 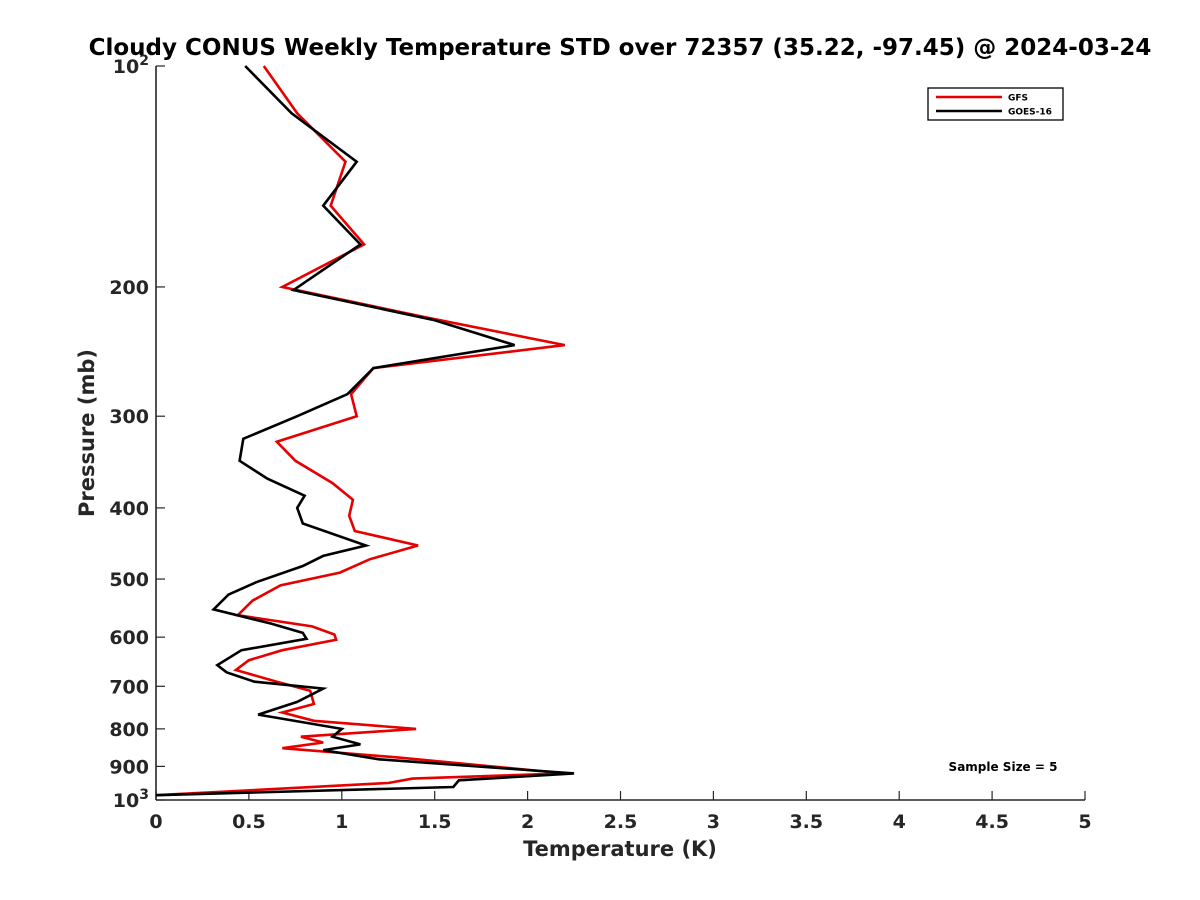 I want to click on x-axis-label: Temperature (K), so click(x=620, y=849).